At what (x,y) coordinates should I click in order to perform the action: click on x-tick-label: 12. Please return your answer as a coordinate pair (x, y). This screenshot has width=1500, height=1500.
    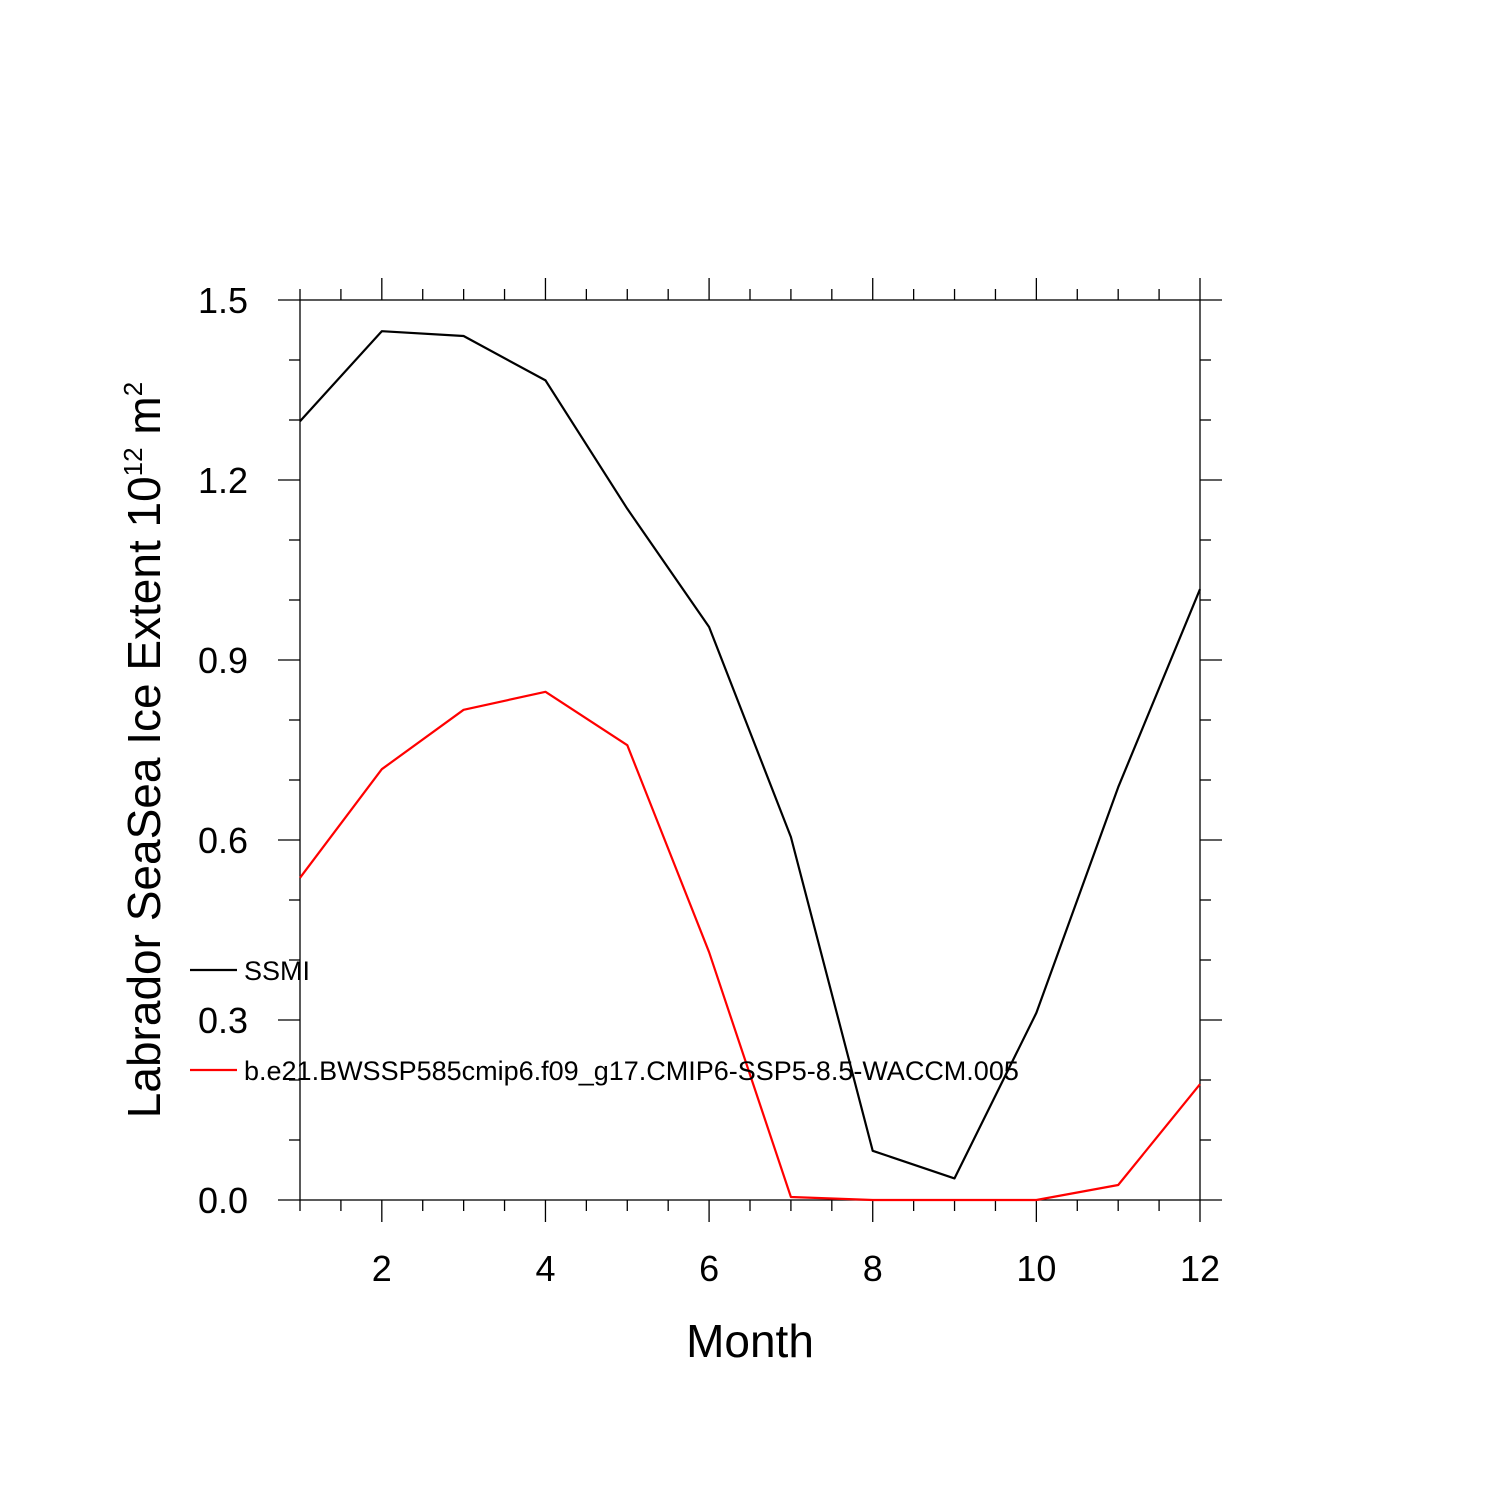
    Looking at the image, I should click on (1200, 1268).